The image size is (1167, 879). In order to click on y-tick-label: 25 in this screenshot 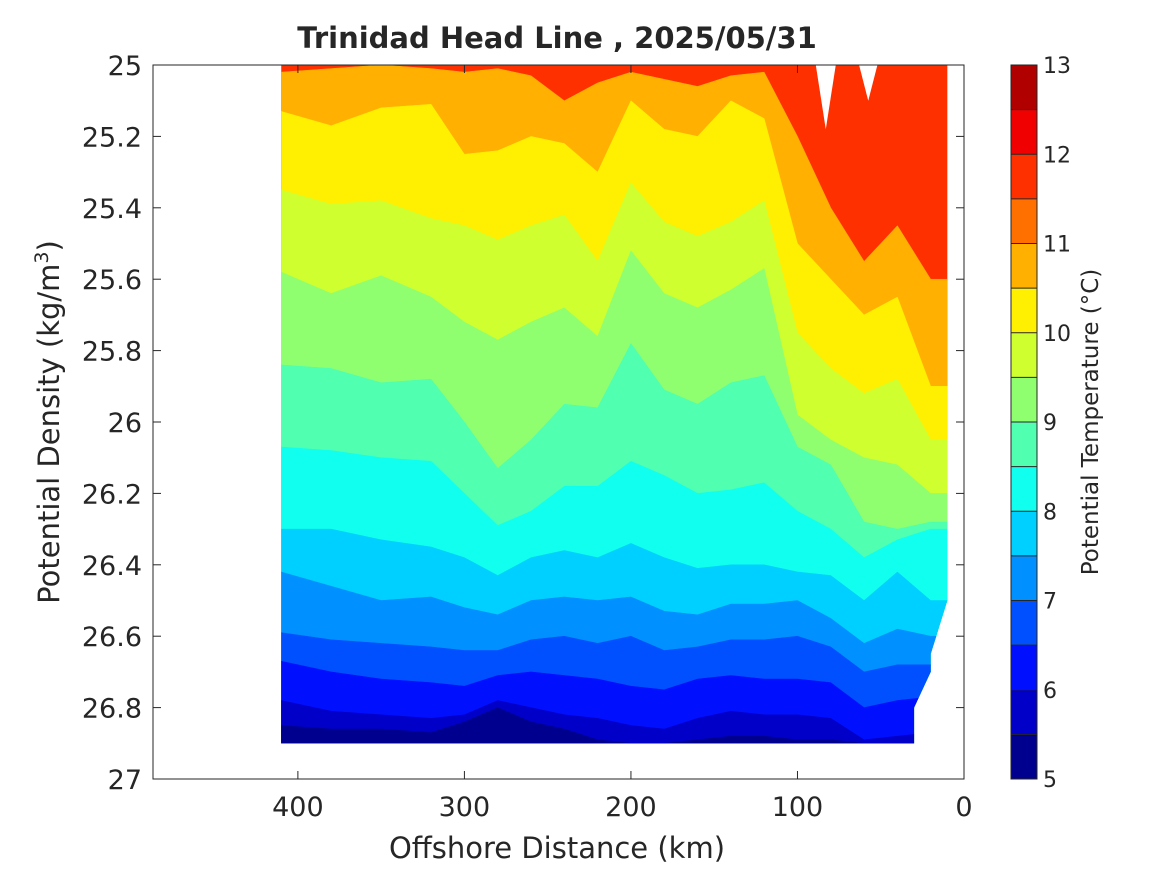, I will do `click(125, 66)`.